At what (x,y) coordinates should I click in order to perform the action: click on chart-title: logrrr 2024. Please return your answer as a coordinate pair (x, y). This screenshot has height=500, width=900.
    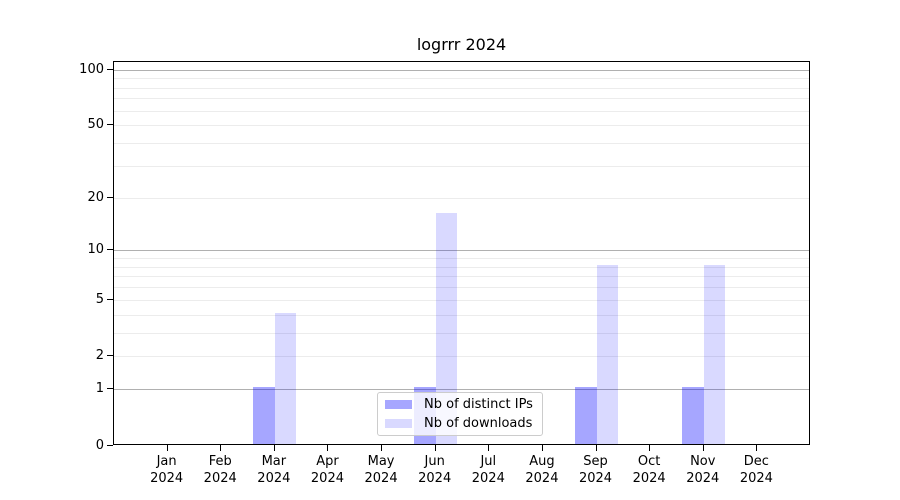
    Looking at the image, I should click on (461, 44).